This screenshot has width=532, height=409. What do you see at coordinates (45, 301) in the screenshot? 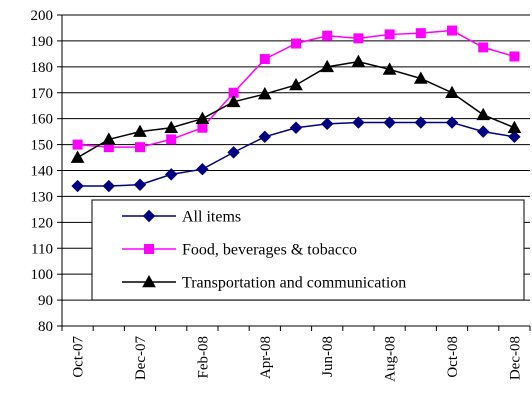
I see `y-tick-label: 90` at bounding box center [45, 301].